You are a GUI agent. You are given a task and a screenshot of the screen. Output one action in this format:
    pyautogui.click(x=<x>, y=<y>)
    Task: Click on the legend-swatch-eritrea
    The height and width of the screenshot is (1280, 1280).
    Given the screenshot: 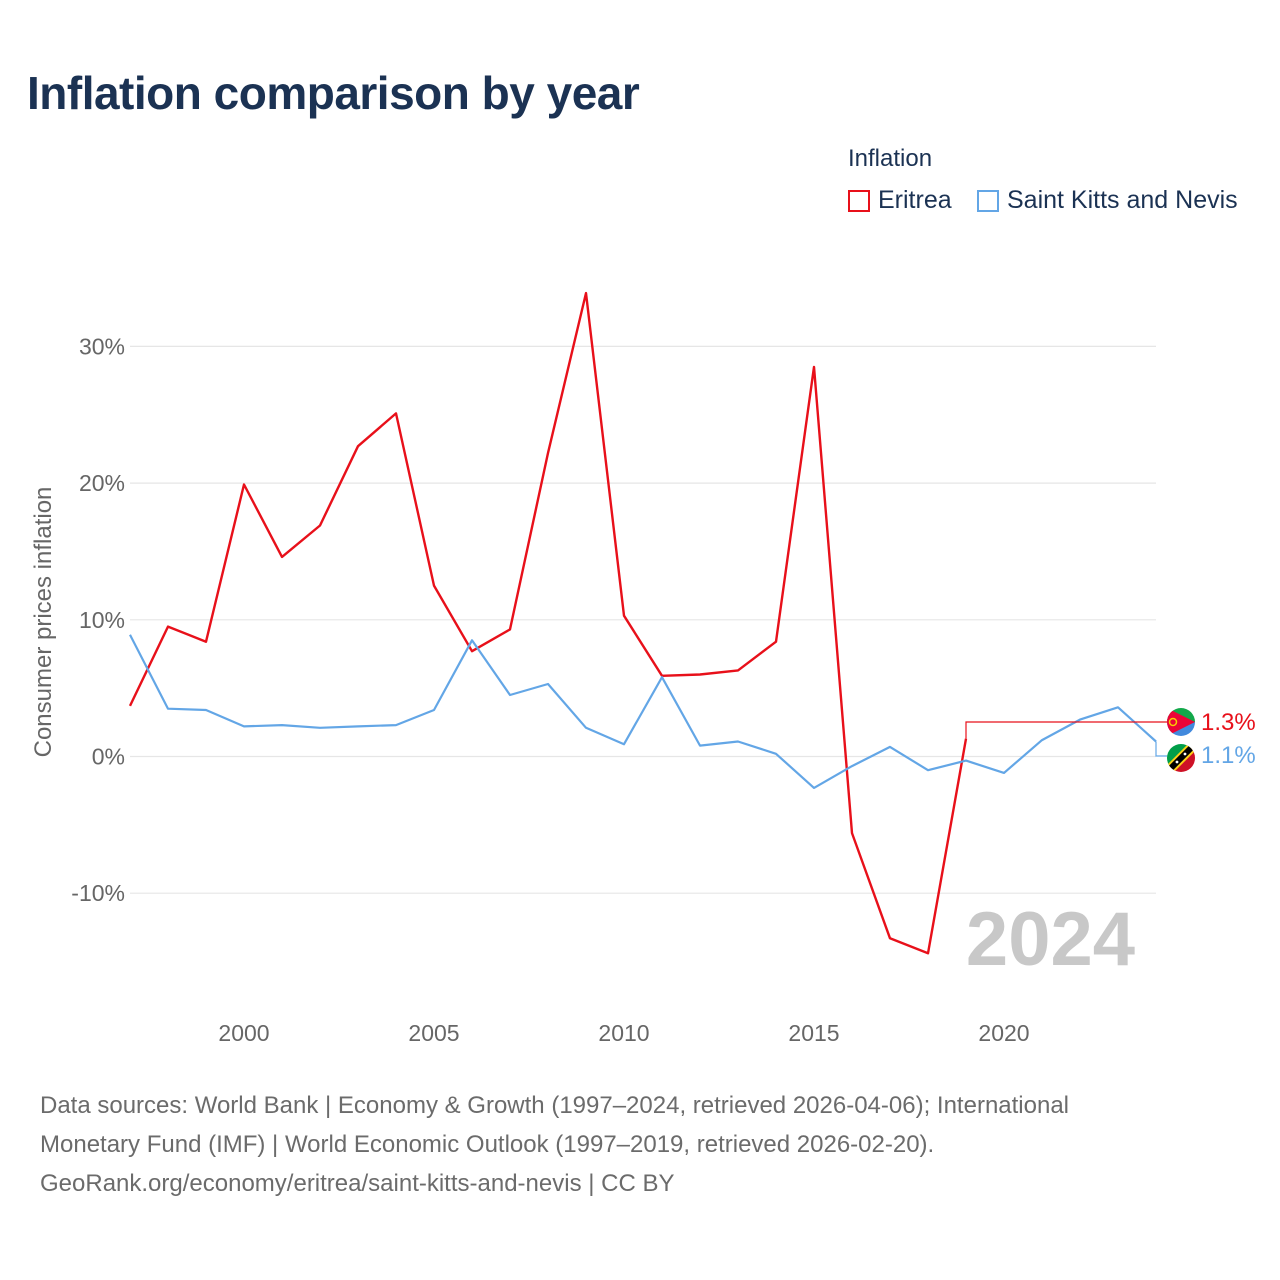 What is the action you would take?
    pyautogui.click(x=859, y=200)
    